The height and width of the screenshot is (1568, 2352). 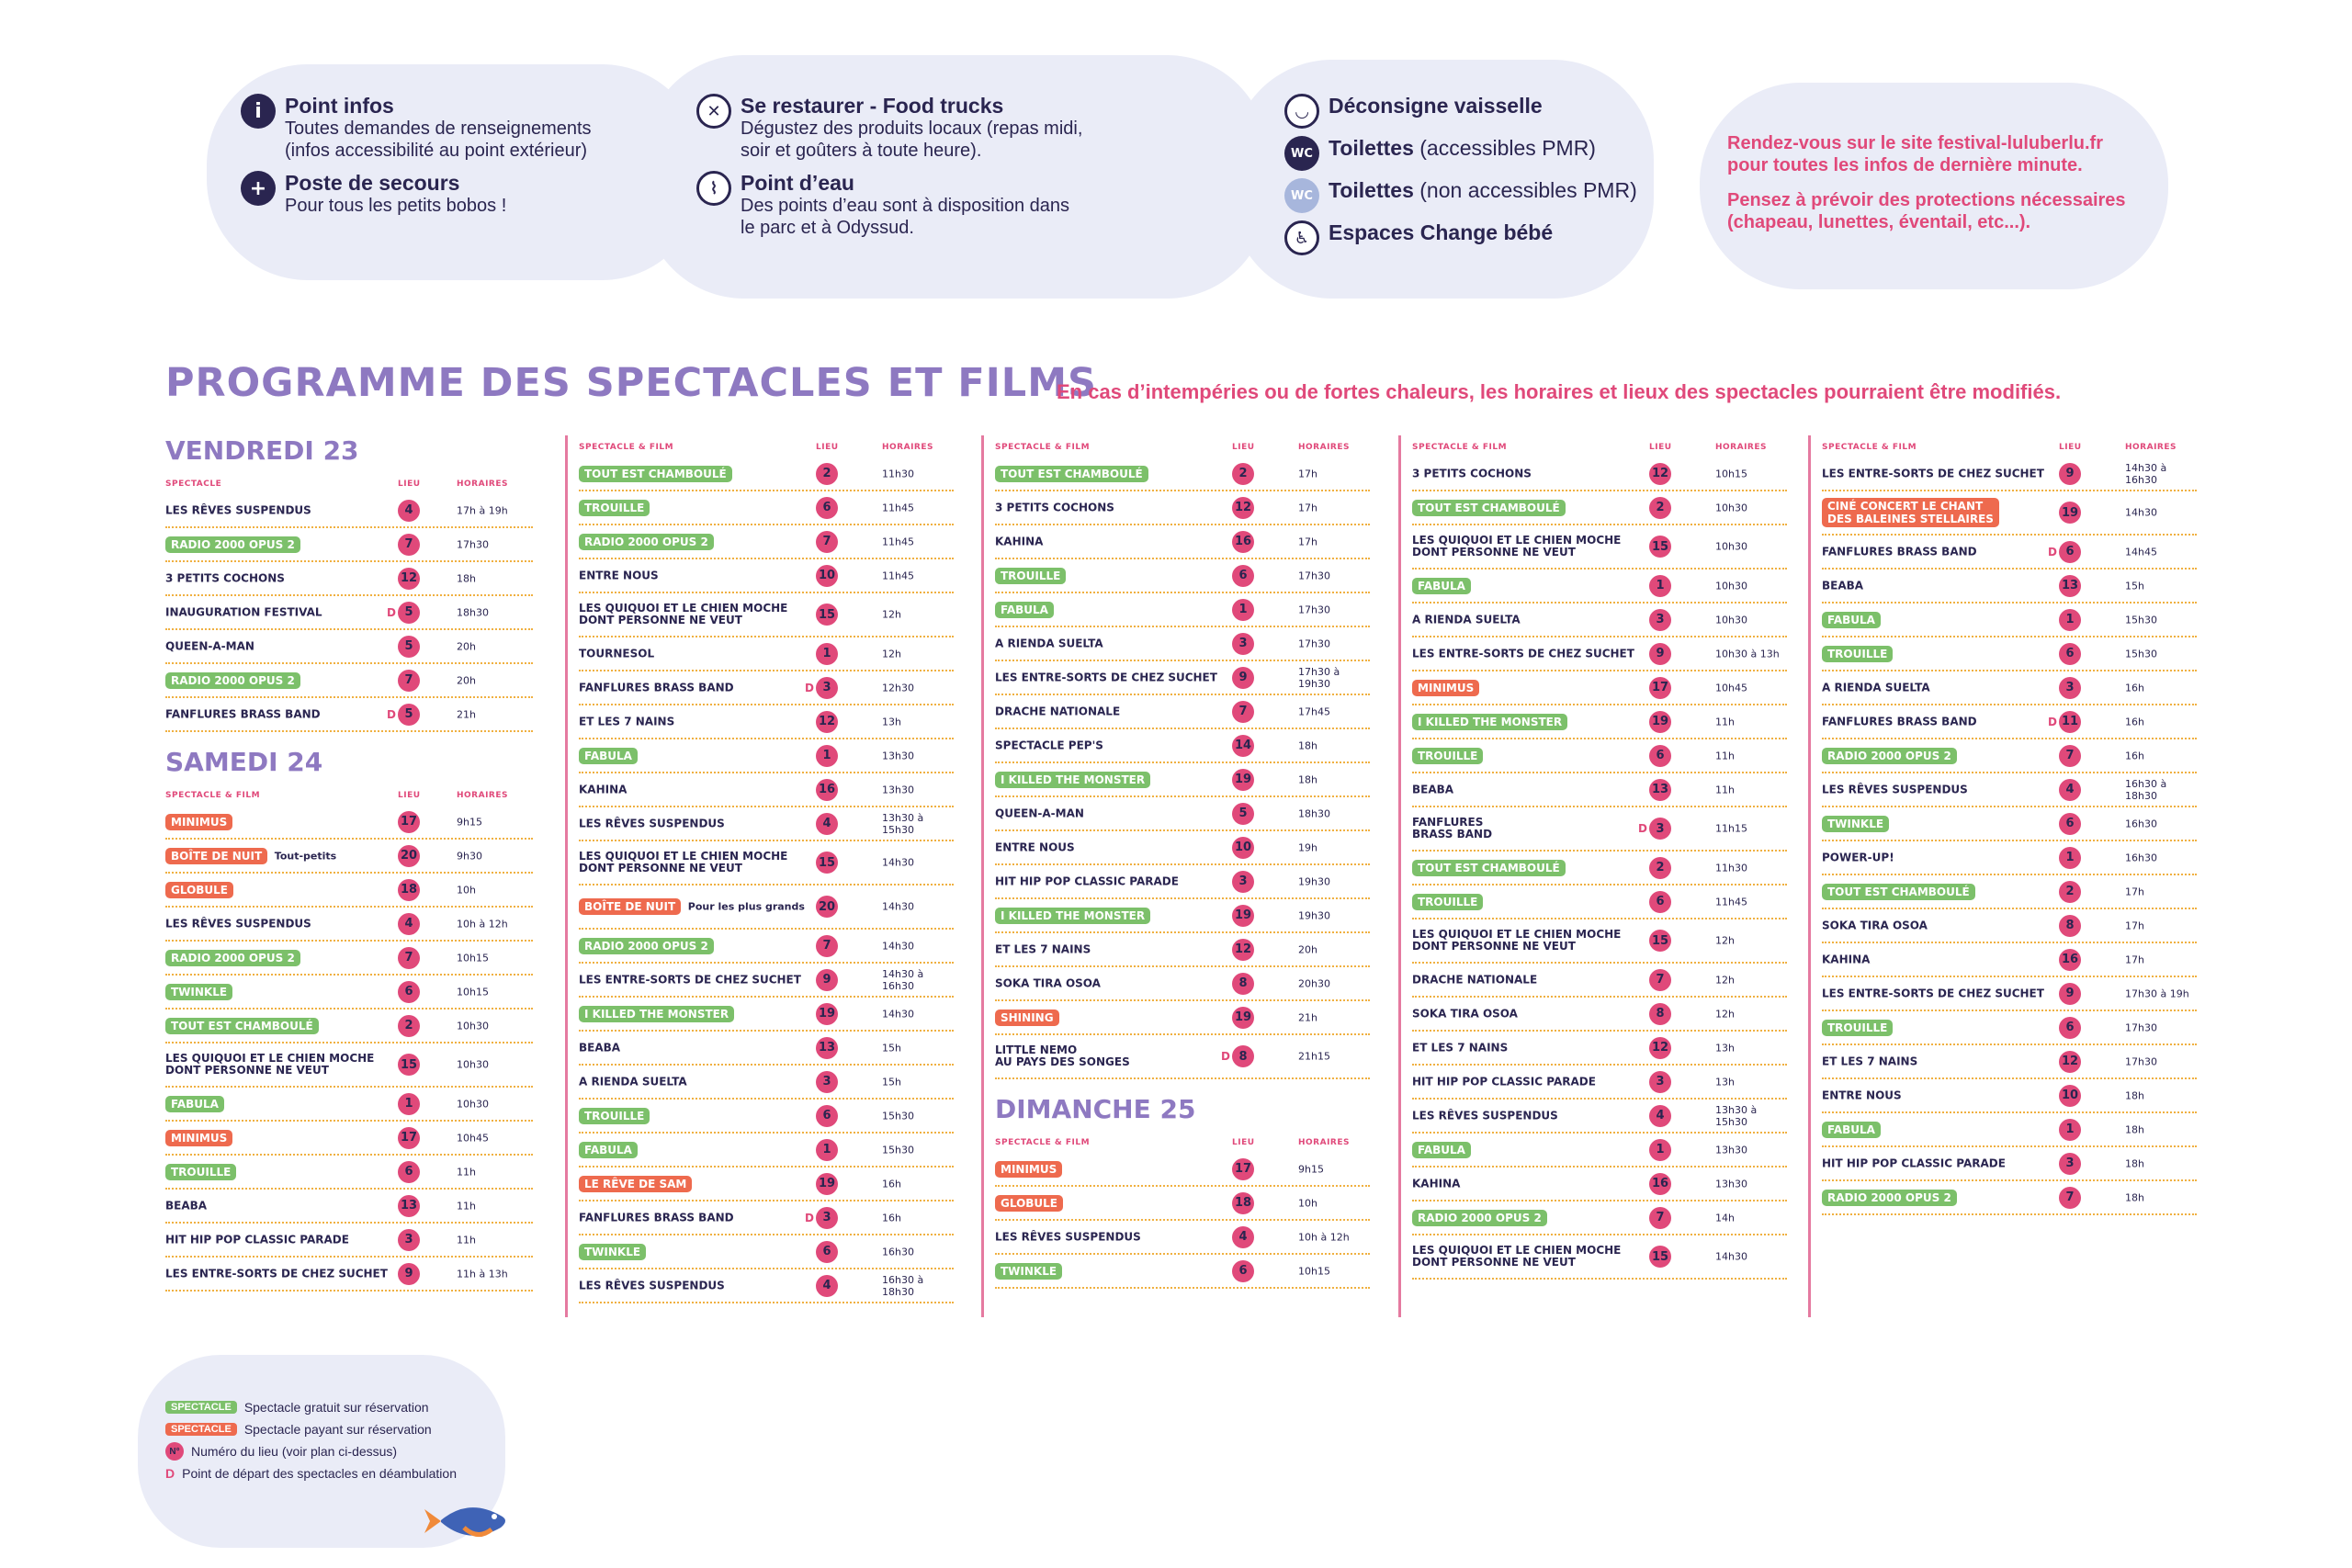 What do you see at coordinates (1731, 828) in the screenshot?
I see `show-time: 11h15` at bounding box center [1731, 828].